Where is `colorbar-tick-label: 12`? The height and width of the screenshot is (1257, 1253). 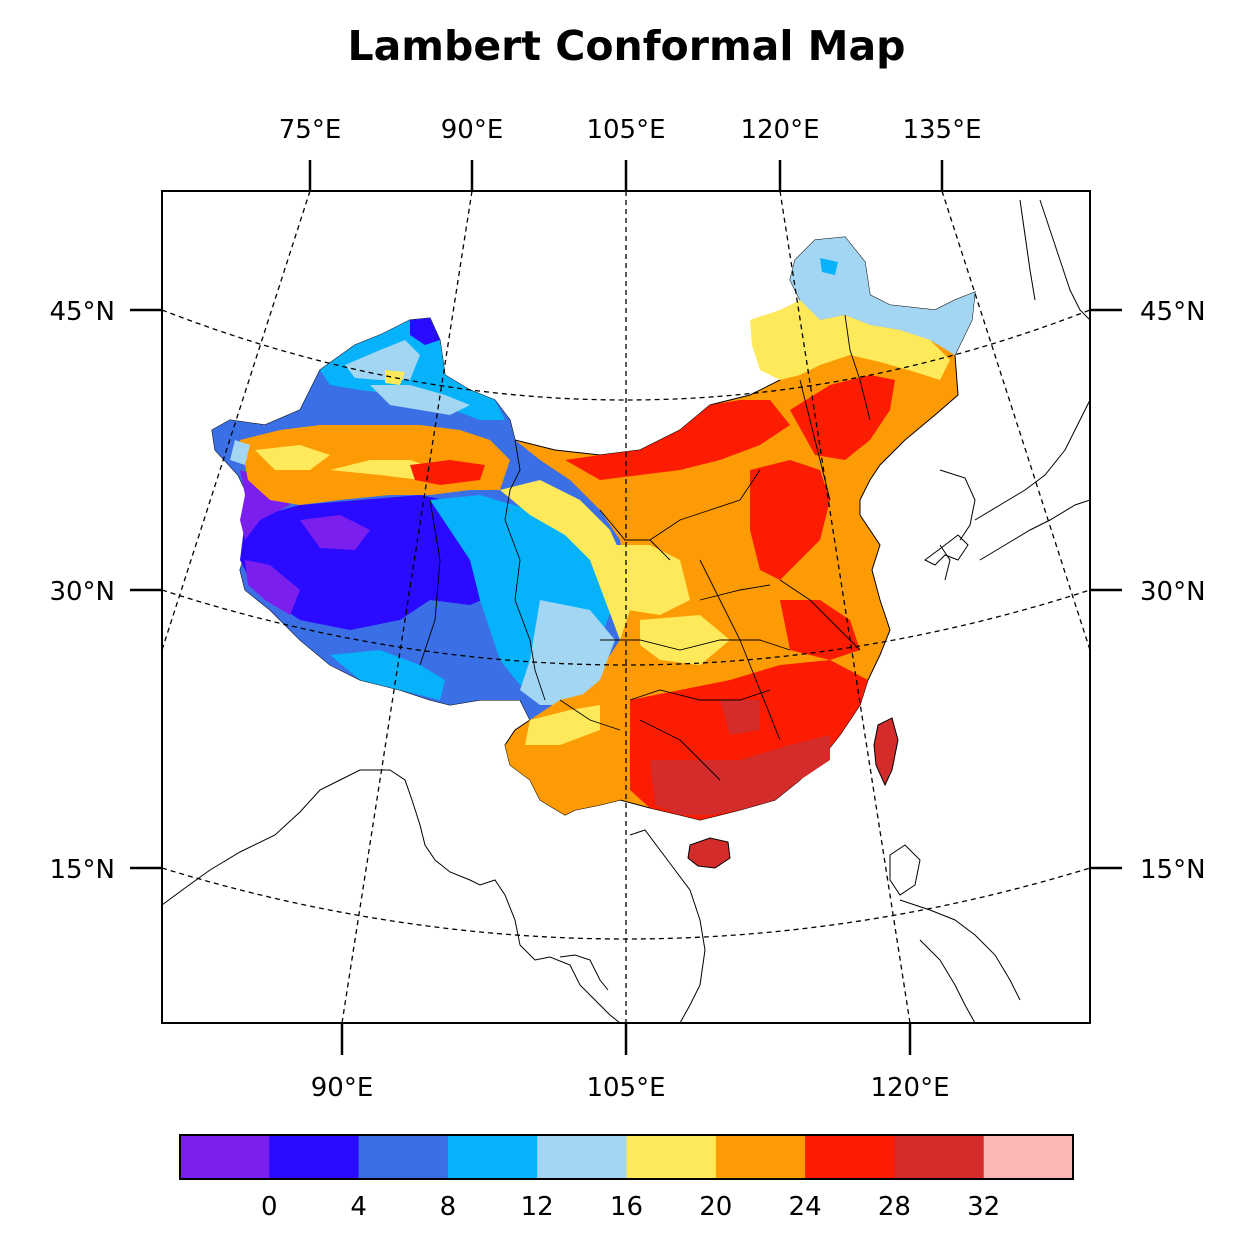
colorbar-tick-label: 12 is located at coordinates (537, 1207).